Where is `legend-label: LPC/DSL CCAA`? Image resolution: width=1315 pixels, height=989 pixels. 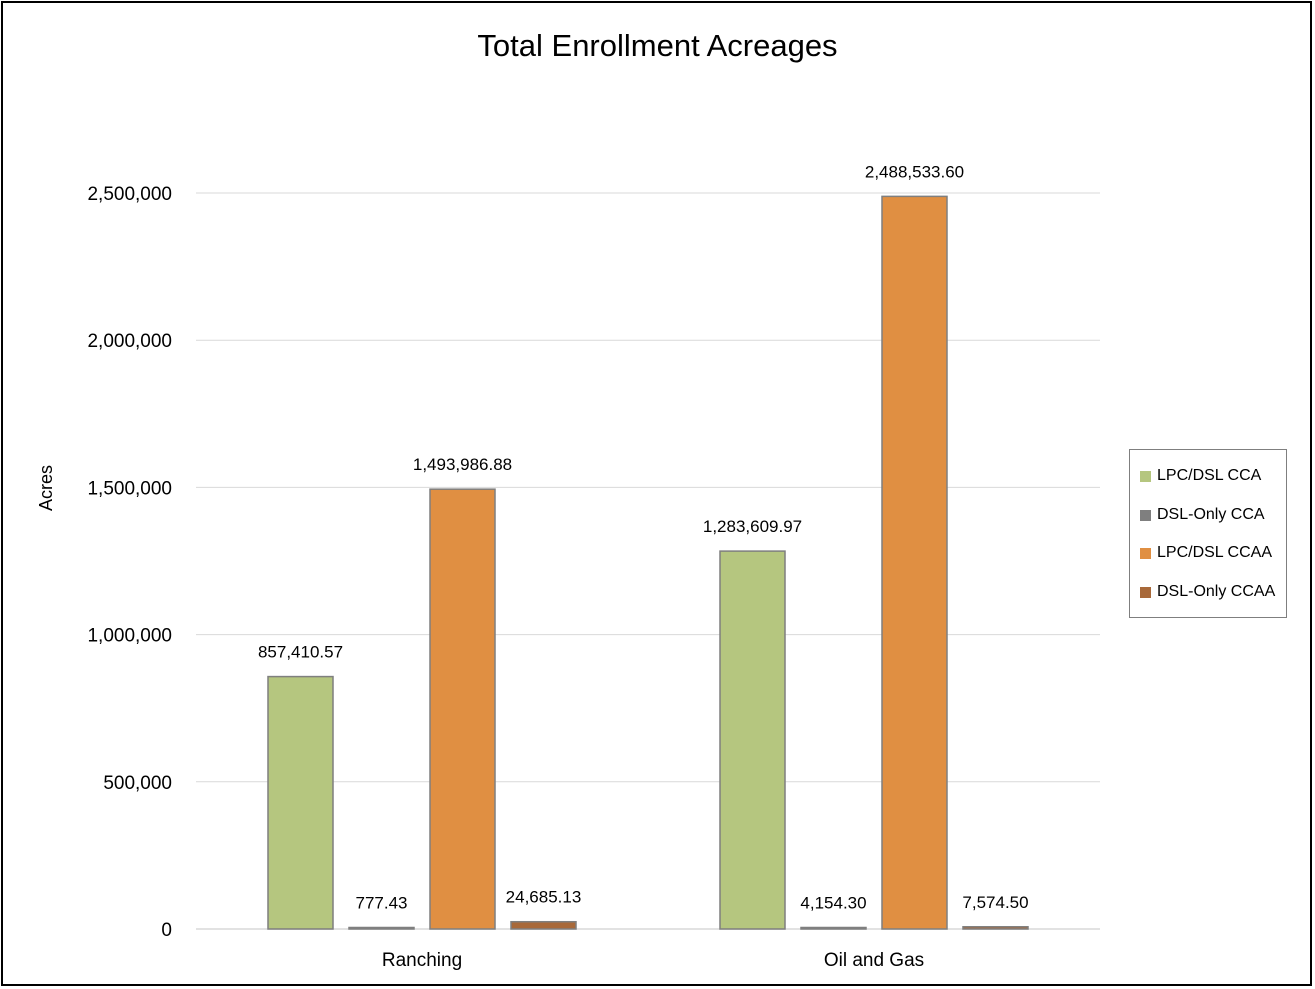 legend-label: LPC/DSL CCAA is located at coordinates (1214, 552).